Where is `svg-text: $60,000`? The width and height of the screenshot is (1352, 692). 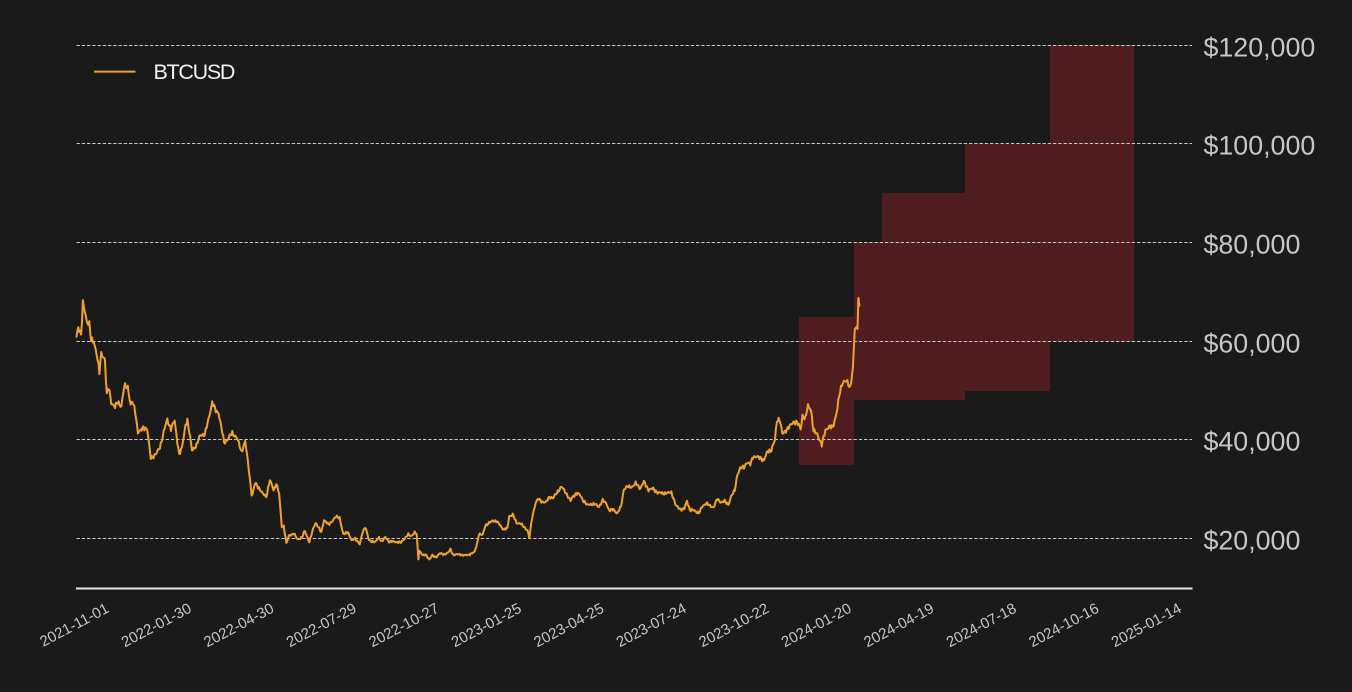 svg-text: $60,000 is located at coordinates (1252, 344).